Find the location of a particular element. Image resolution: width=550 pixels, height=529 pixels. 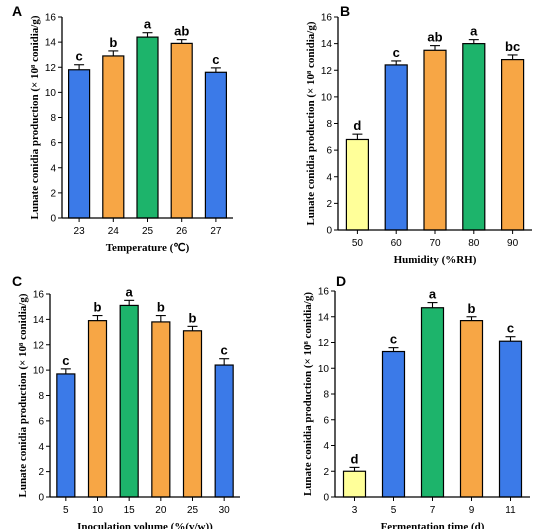

x-tick-label: 25 is located at coordinates (193, 510).